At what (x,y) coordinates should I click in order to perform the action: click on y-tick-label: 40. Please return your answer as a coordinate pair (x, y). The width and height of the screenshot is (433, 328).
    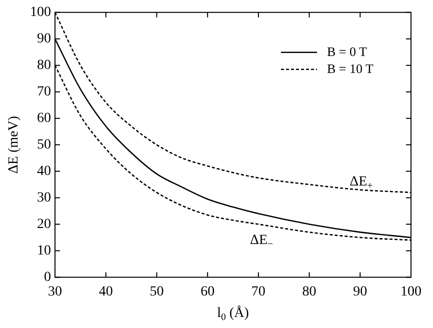
    Looking at the image, I should click on (44, 171).